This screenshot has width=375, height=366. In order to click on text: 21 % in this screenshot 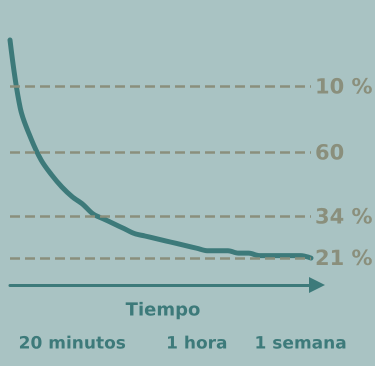, I will do `click(344, 258)`.